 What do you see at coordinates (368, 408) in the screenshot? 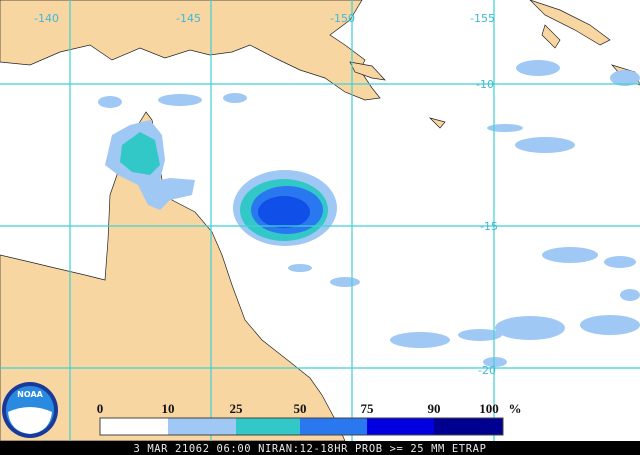
I see `legend-label: 75` at bounding box center [368, 408].